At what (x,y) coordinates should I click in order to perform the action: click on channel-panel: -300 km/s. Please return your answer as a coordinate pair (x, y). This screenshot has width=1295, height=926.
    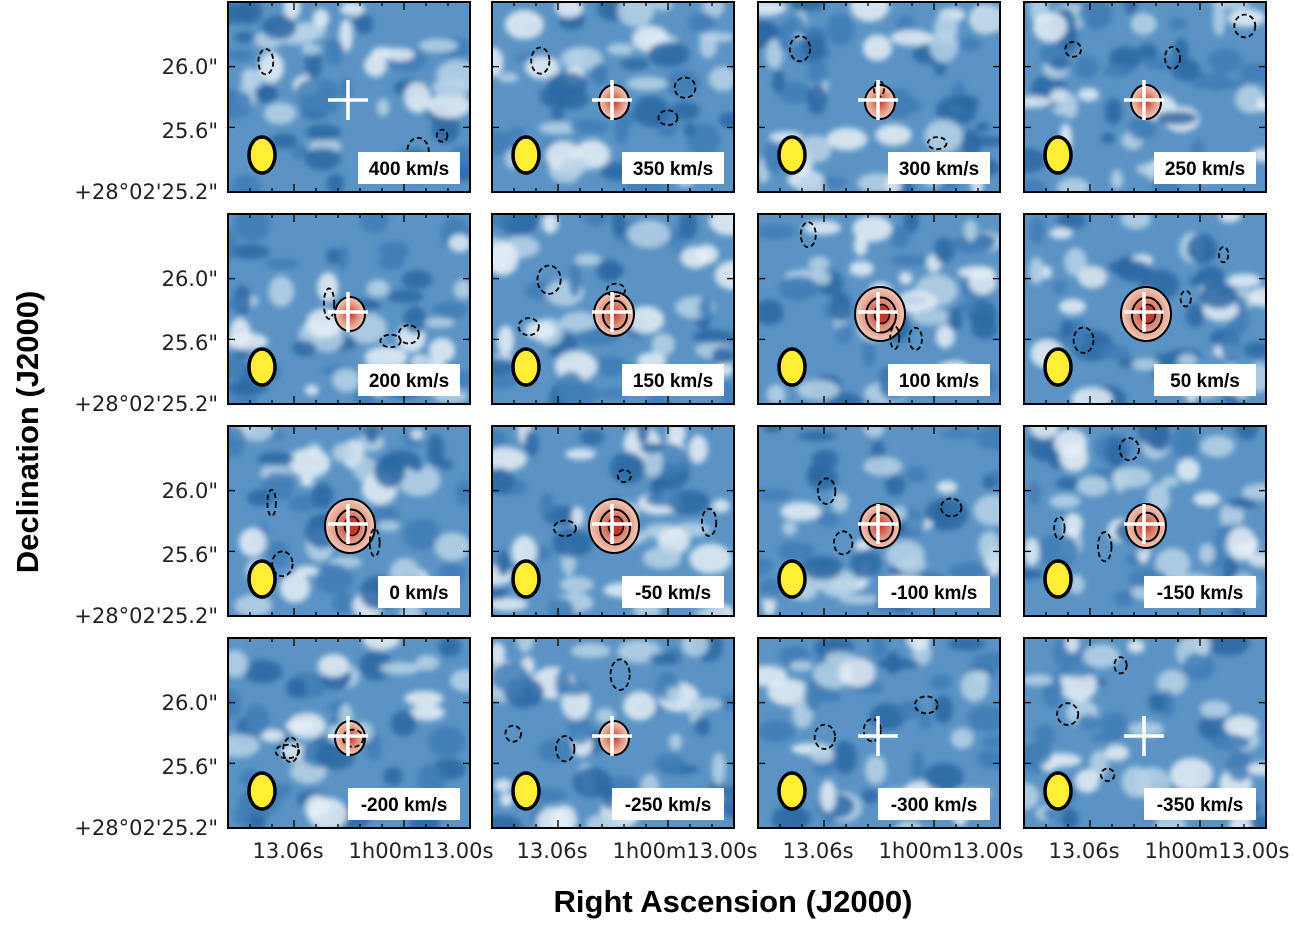
    Looking at the image, I should click on (879, 733).